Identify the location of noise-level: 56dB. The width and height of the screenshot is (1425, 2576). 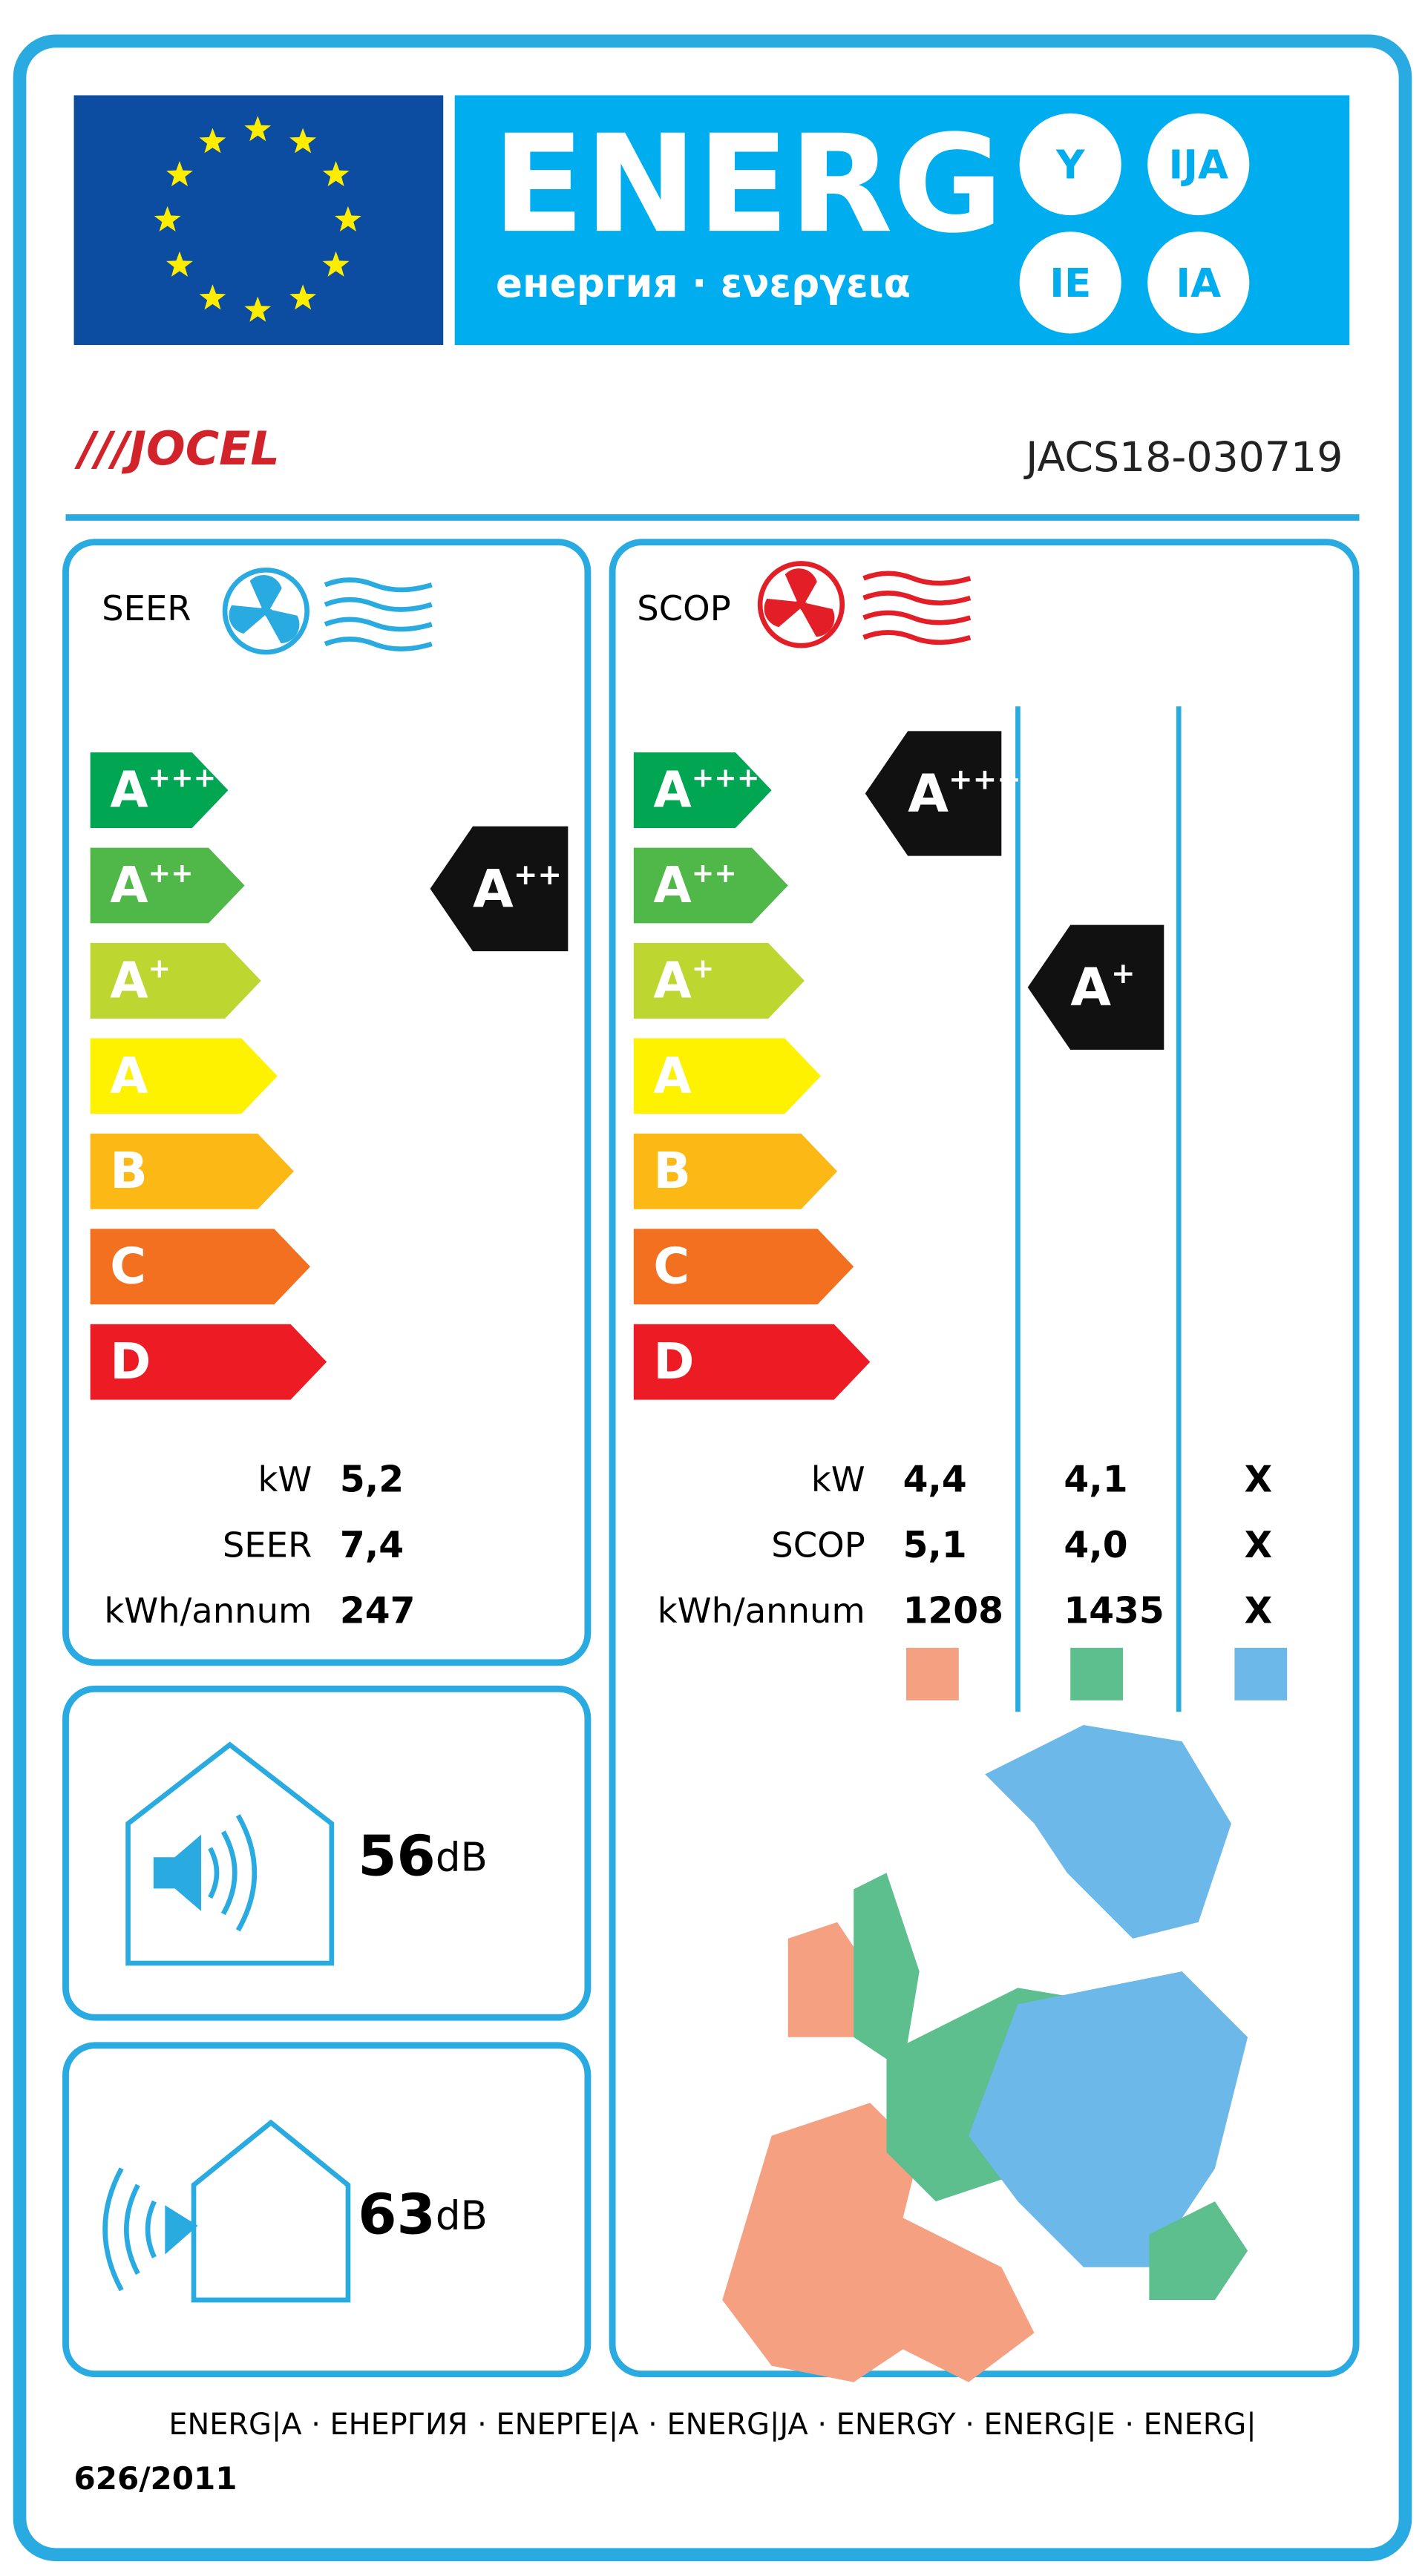
(423, 1855).